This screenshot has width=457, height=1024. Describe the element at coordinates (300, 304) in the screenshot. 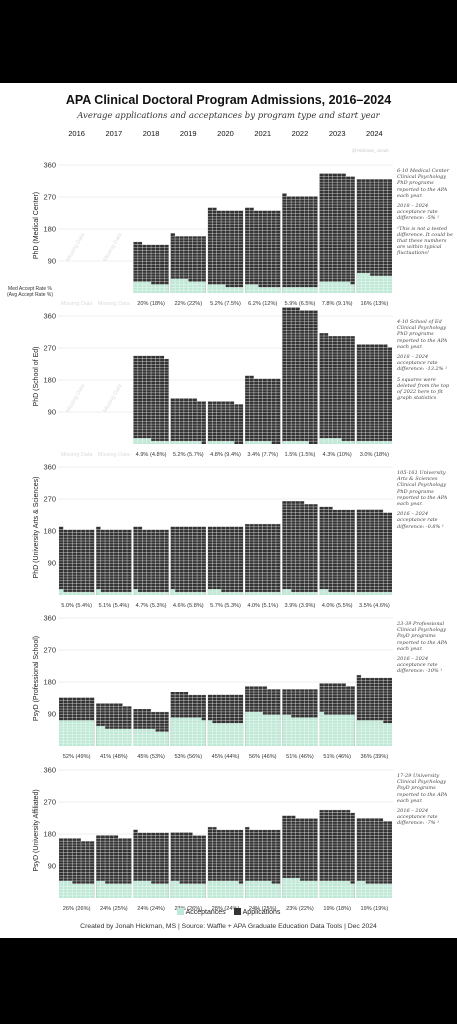

I see `rate-label-2022: 5.9% (6.5%)` at that location.